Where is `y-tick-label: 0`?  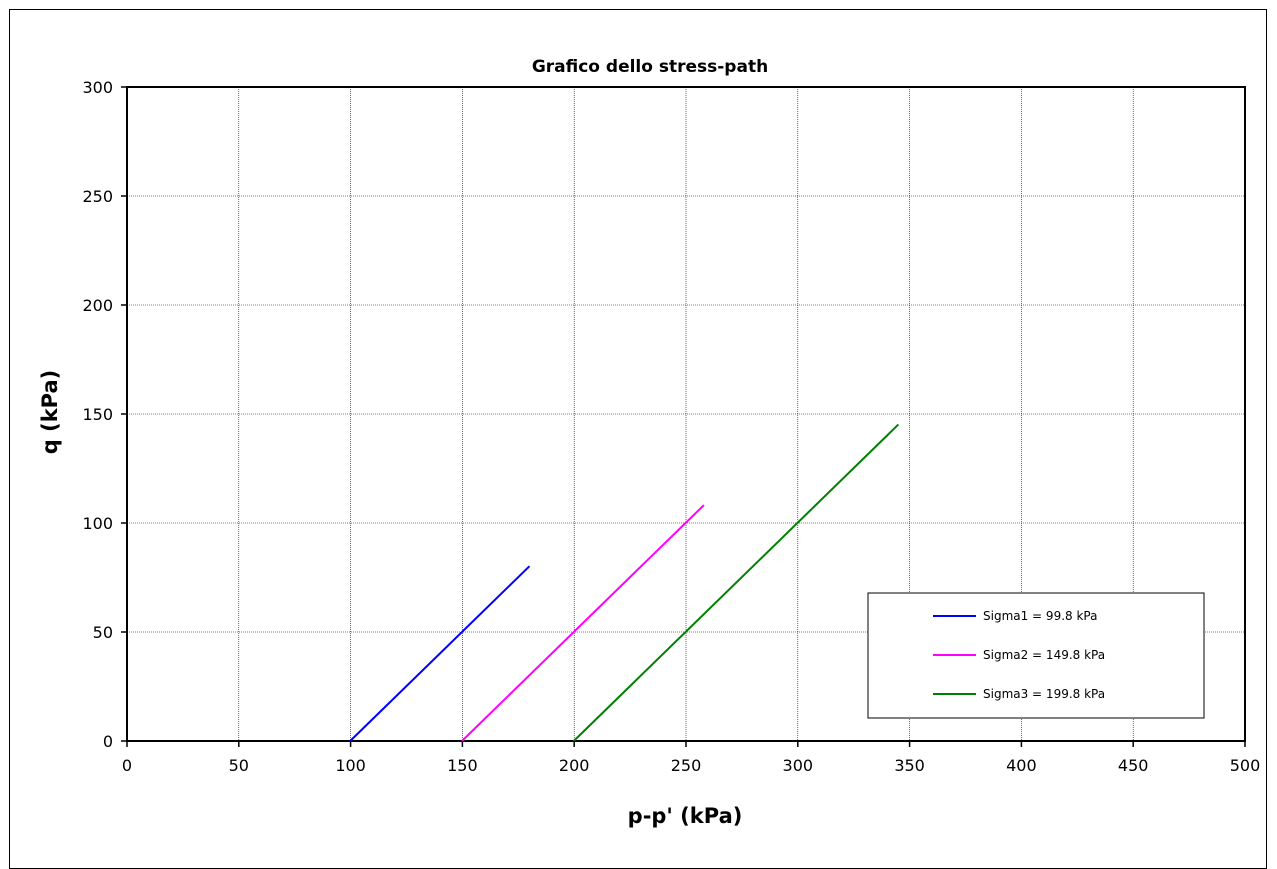
y-tick-label: 0 is located at coordinates (108, 741).